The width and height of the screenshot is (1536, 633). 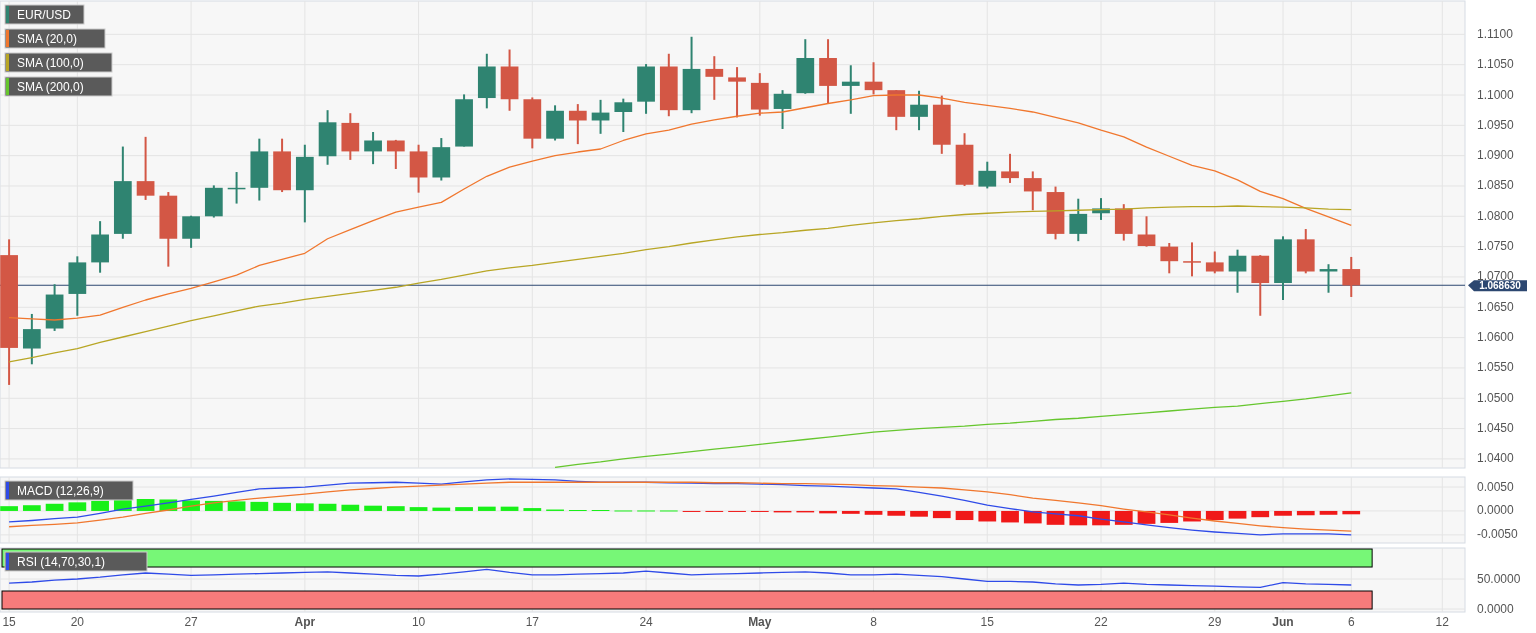 I want to click on y-tick-label: 50.0000, so click(x=1499, y=578).